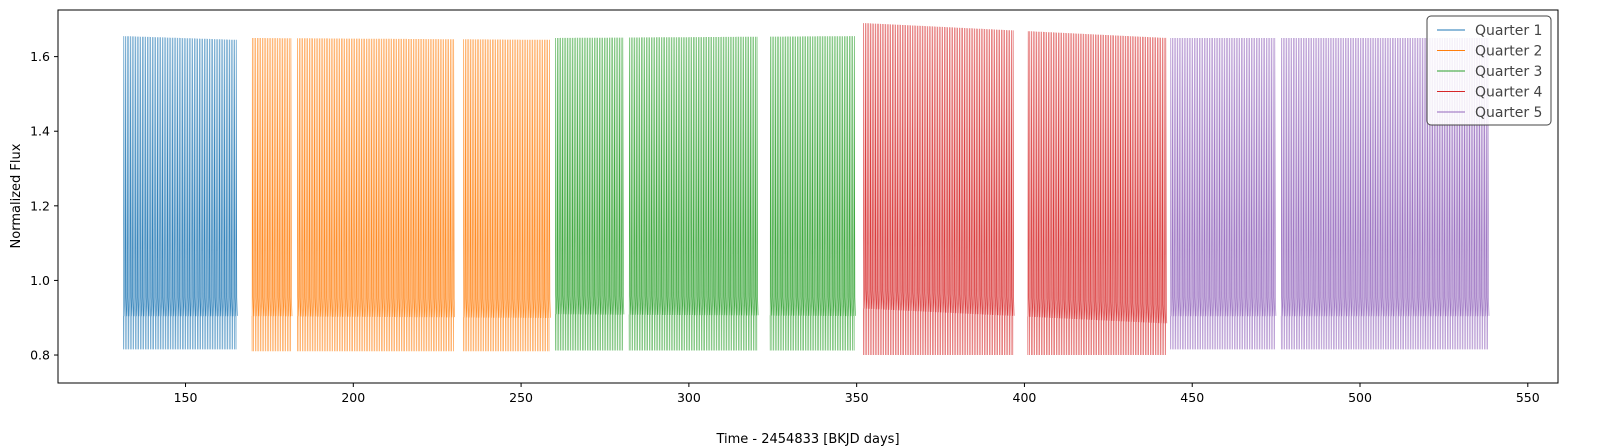 This screenshot has height=448, width=1621. What do you see at coordinates (1528, 397) in the screenshot?
I see `x-tick-label: 550` at bounding box center [1528, 397].